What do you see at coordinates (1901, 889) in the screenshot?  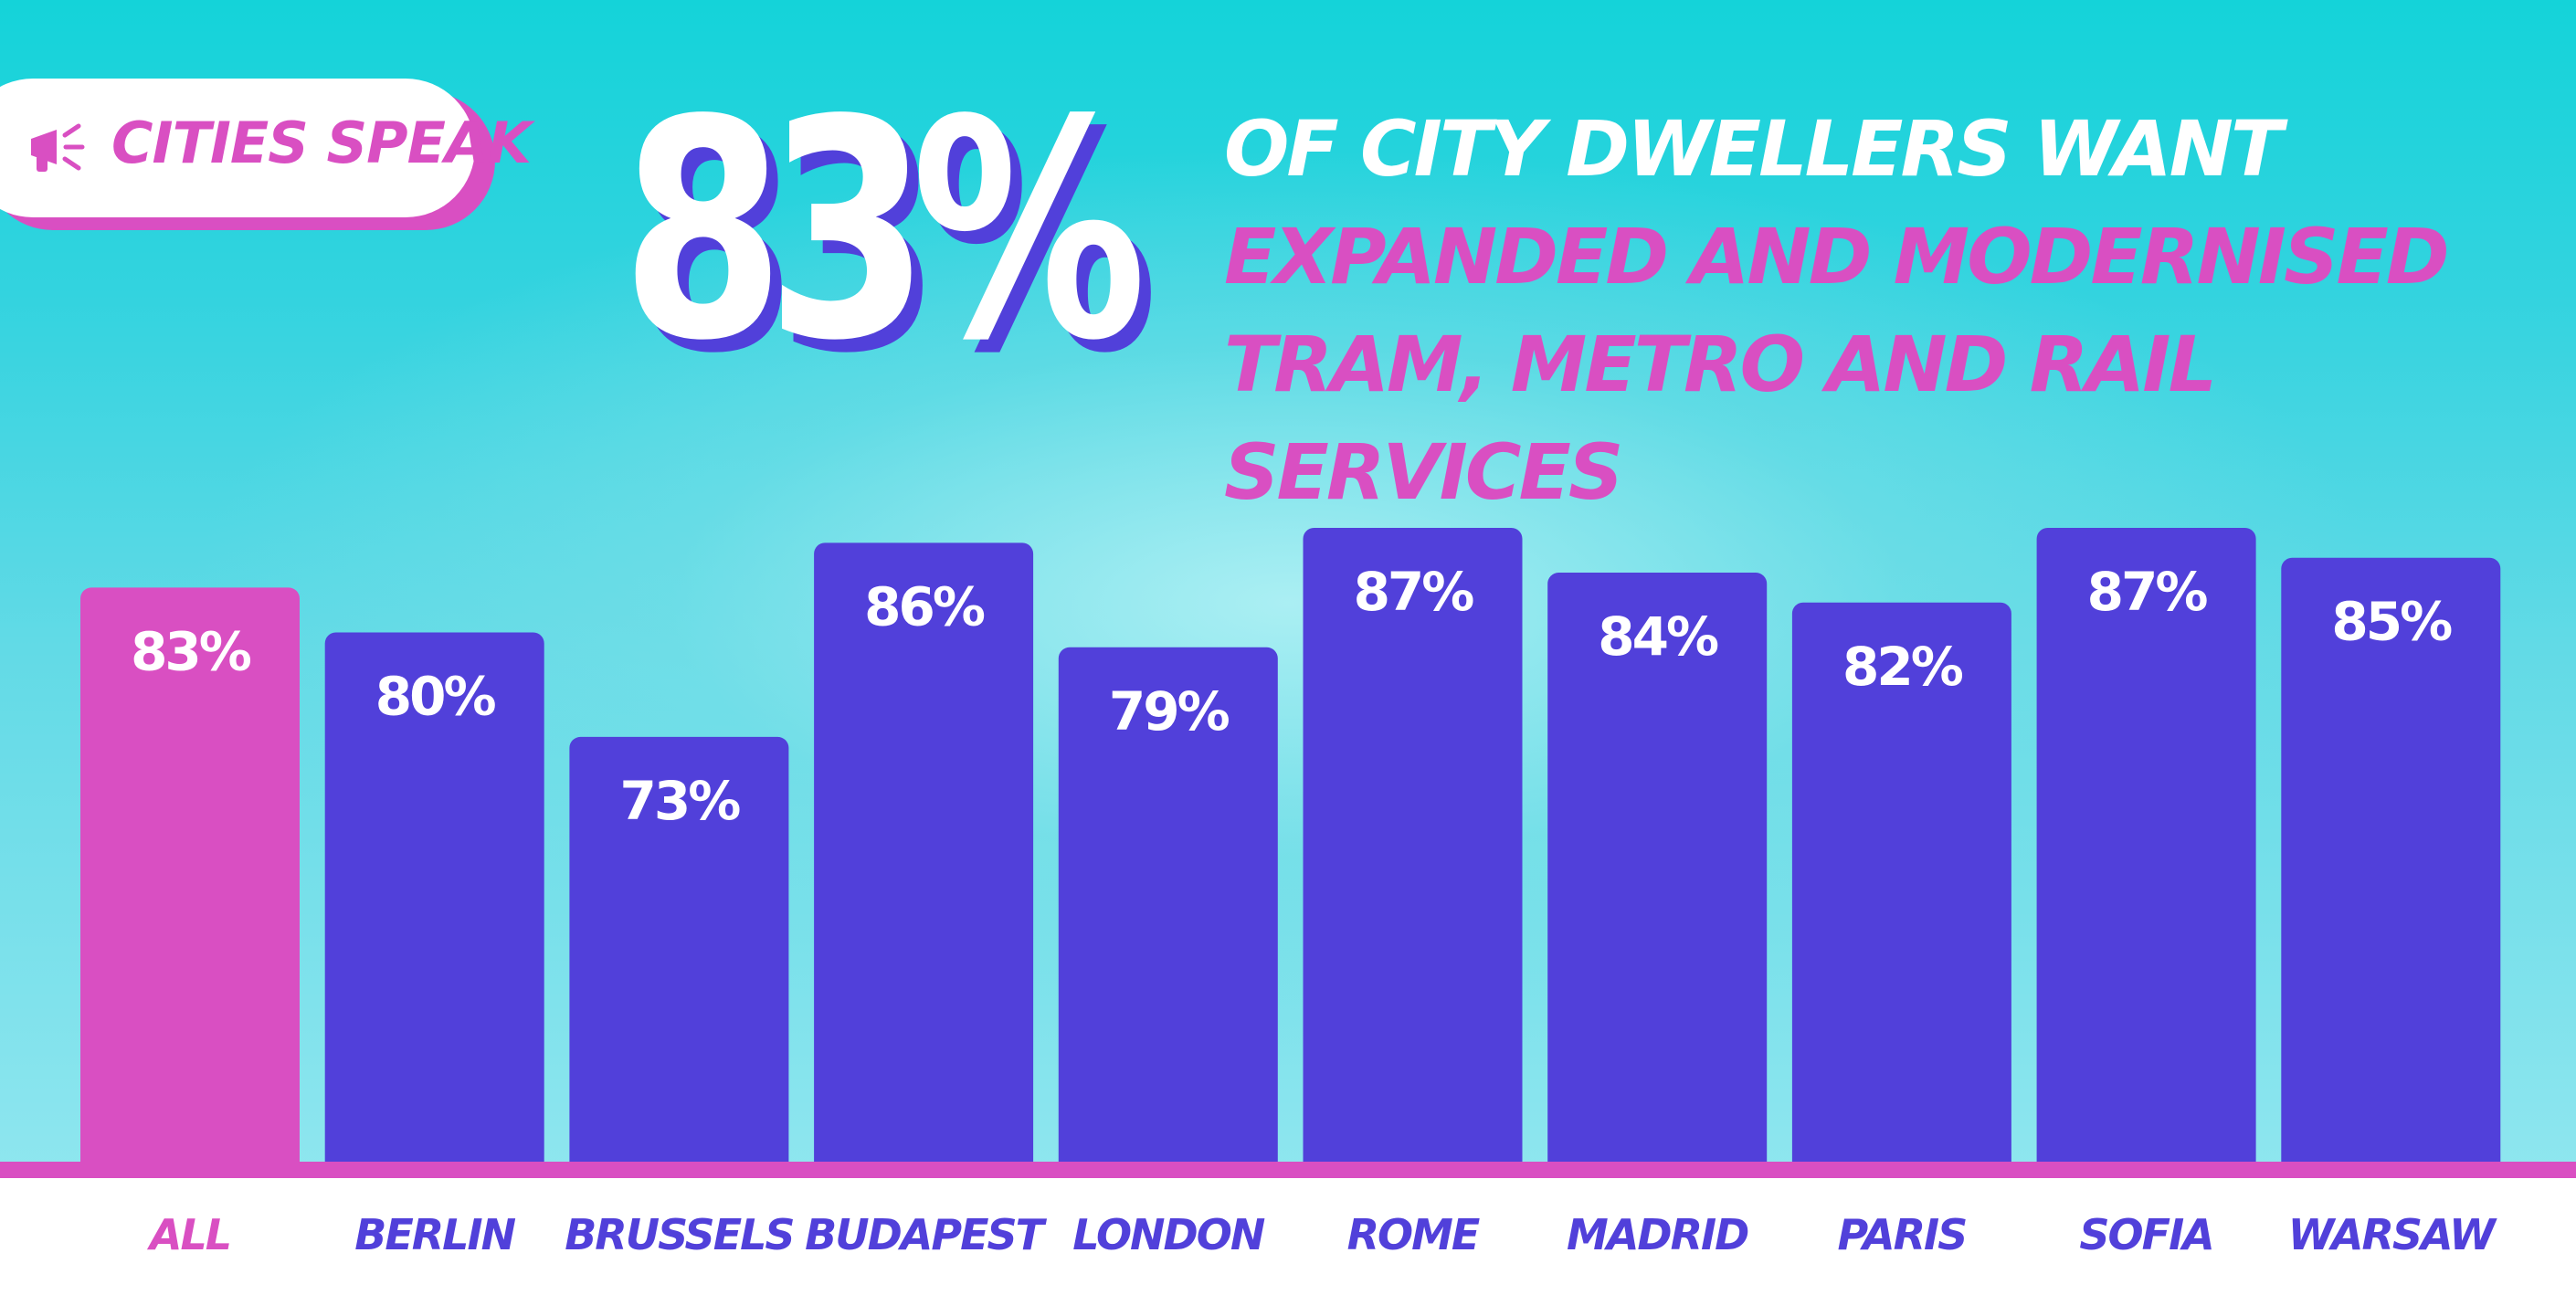 I see `bar-paris` at bounding box center [1901, 889].